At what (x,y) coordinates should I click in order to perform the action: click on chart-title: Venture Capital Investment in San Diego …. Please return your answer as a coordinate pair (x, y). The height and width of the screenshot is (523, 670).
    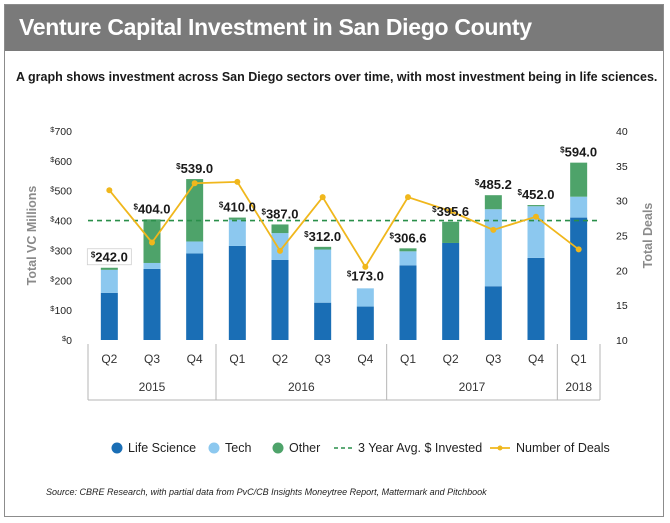
    Looking at the image, I should click on (275, 27).